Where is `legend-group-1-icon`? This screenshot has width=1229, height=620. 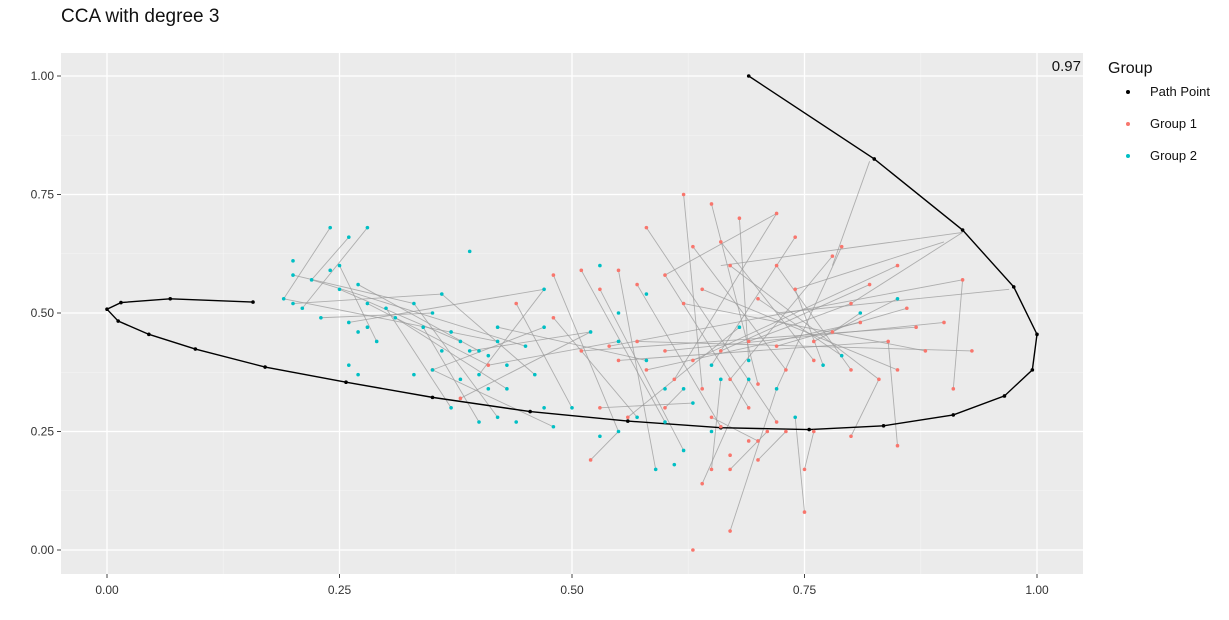 legend-group-1-icon is located at coordinates (1128, 124).